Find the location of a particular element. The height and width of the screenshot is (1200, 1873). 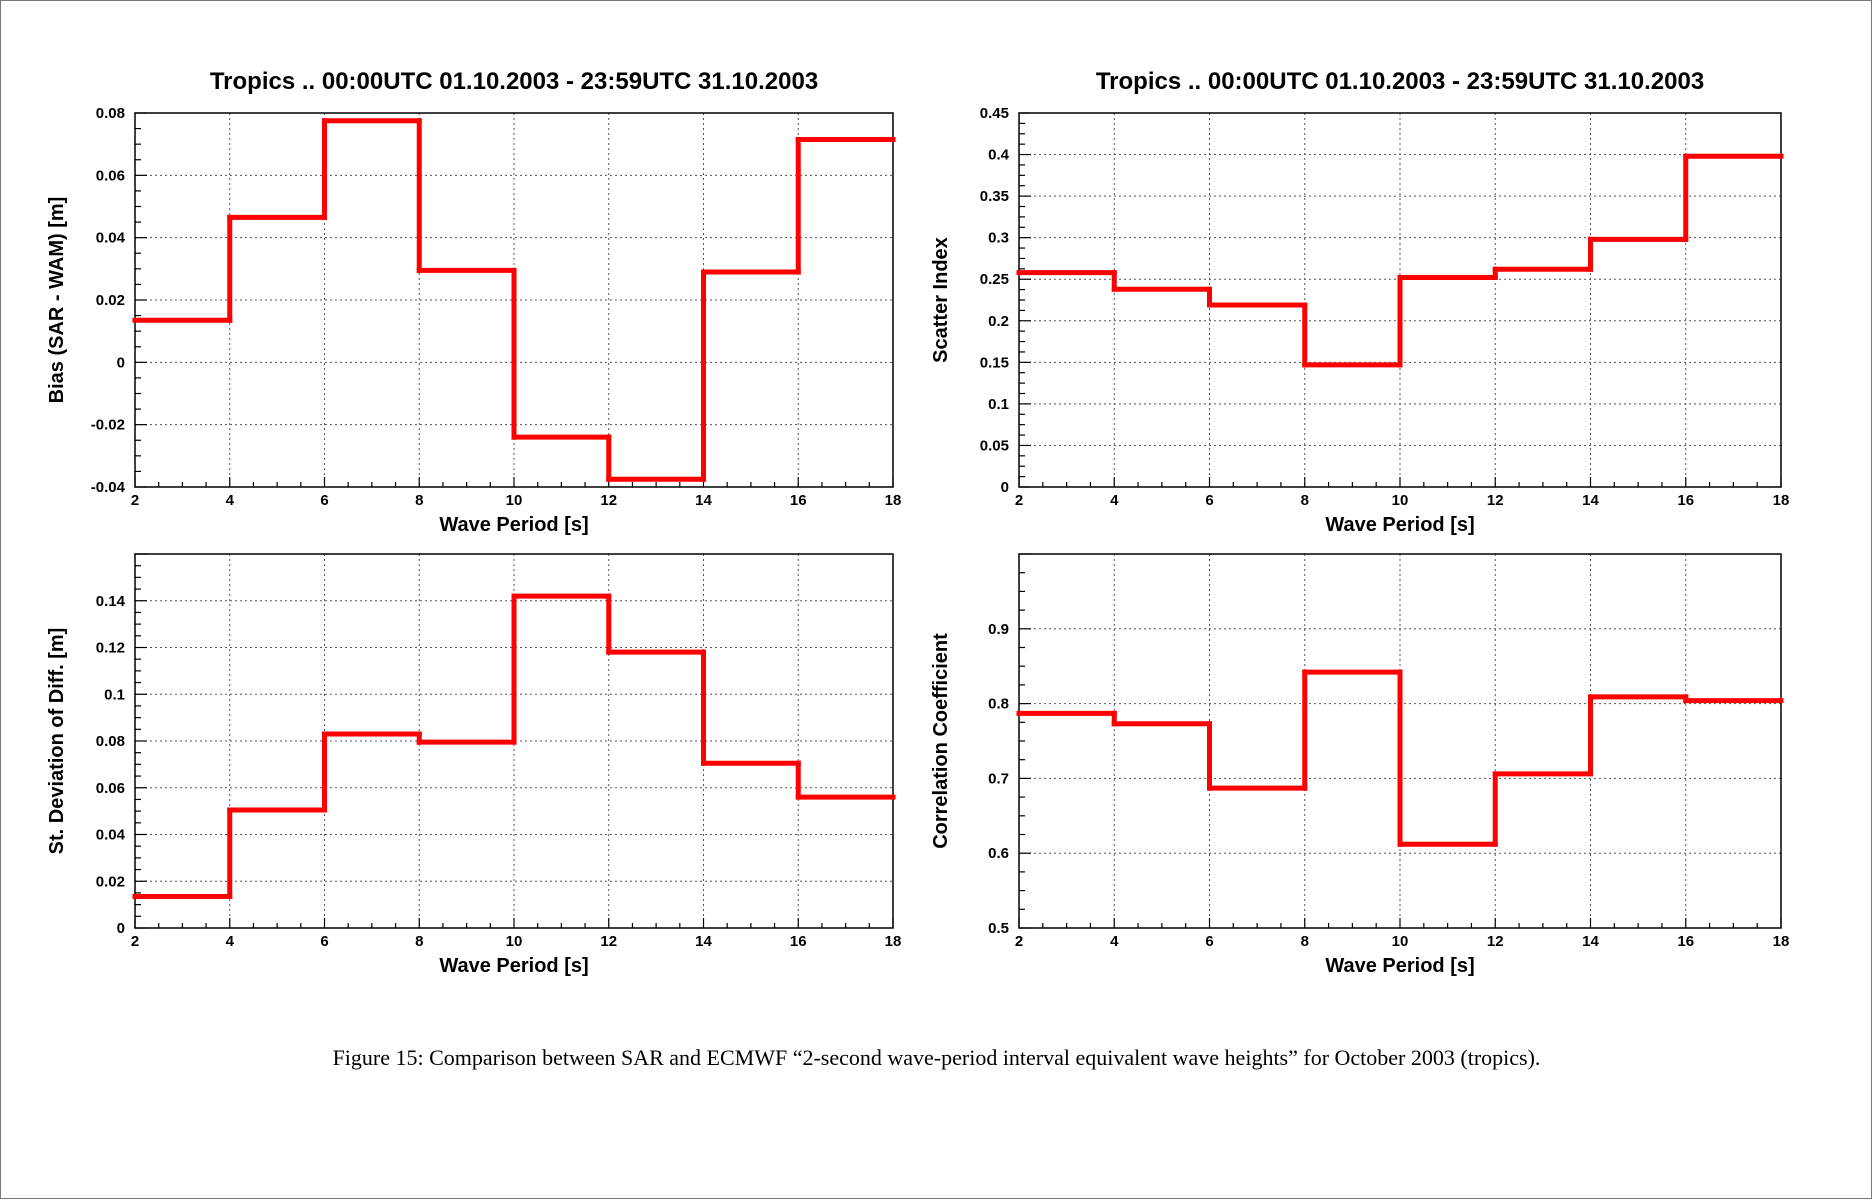

y-tick-label: 0.25 is located at coordinates (994, 279).